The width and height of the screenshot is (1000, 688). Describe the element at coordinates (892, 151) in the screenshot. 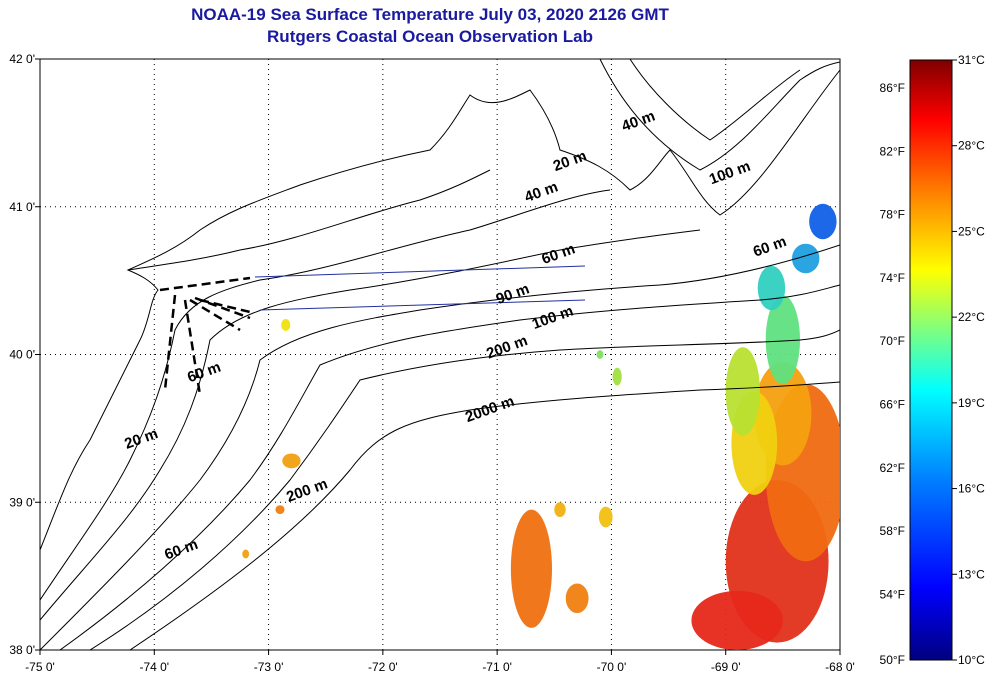

I see `colorbar-f-tick: 82°F` at that location.